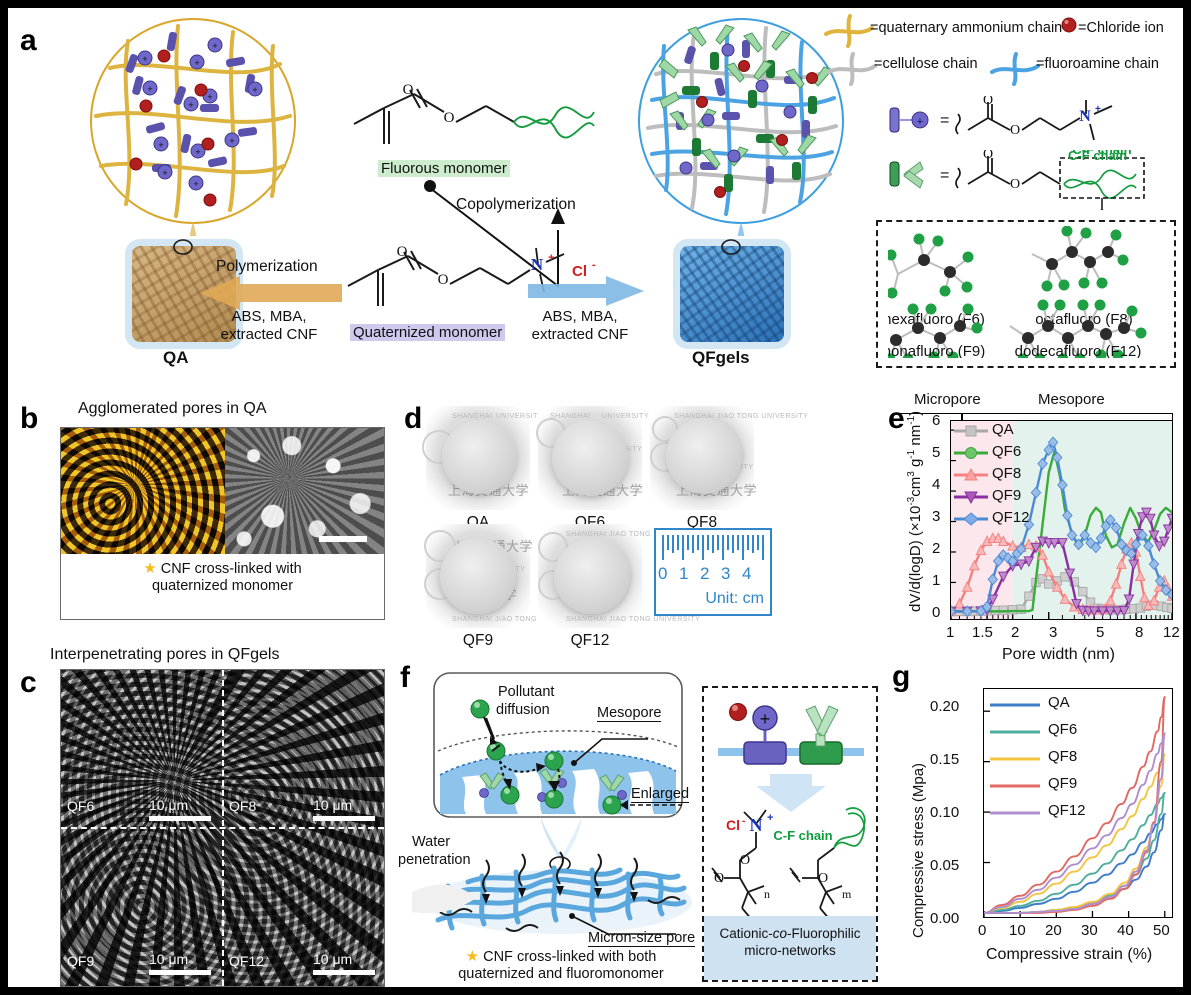  Describe the element at coordinates (333, 805) in the screenshot. I see `sem-scale-text-qf8: 10 μm` at that location.